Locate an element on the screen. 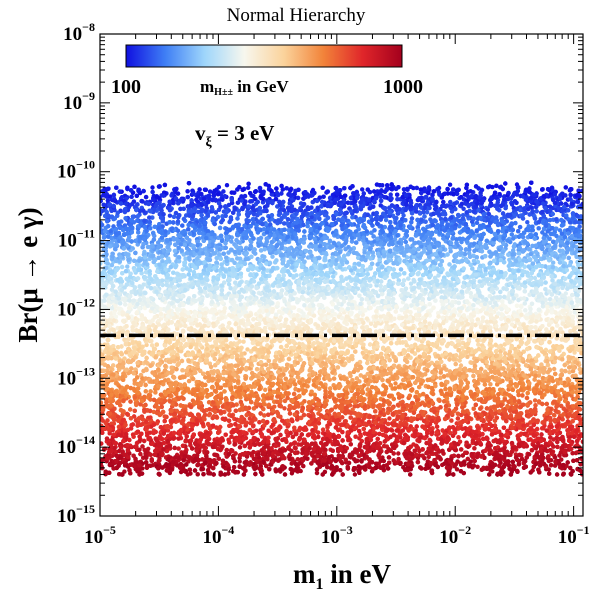  chart-title: Normal Hierarchy is located at coordinates (296, 15).